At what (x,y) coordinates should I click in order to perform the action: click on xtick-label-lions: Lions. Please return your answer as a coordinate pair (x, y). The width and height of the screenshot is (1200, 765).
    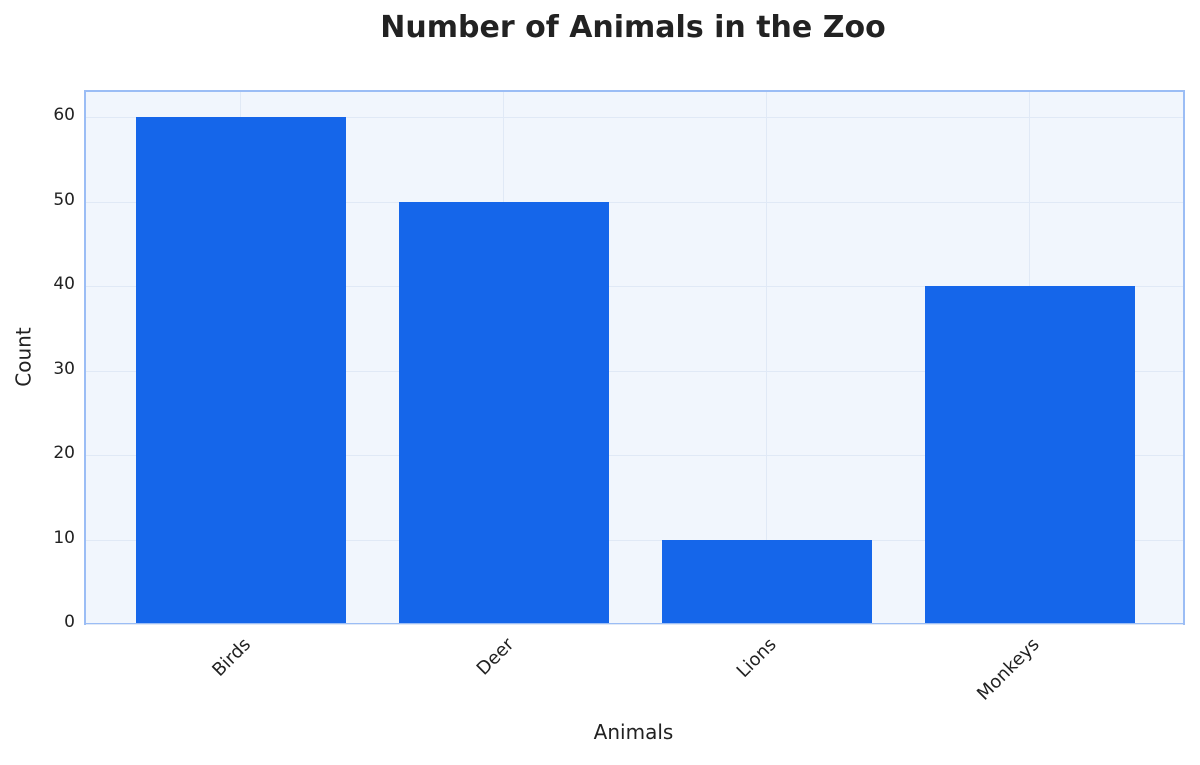
    Looking at the image, I should click on (756, 658).